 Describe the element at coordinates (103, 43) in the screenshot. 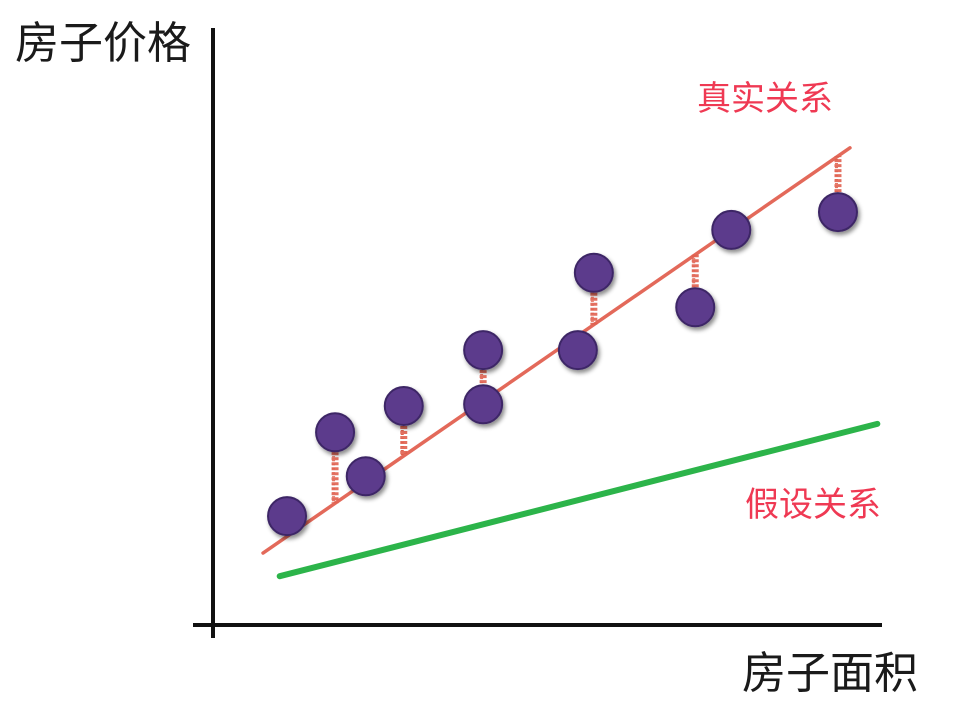

I see `y-axis-label: 房子价格` at that location.